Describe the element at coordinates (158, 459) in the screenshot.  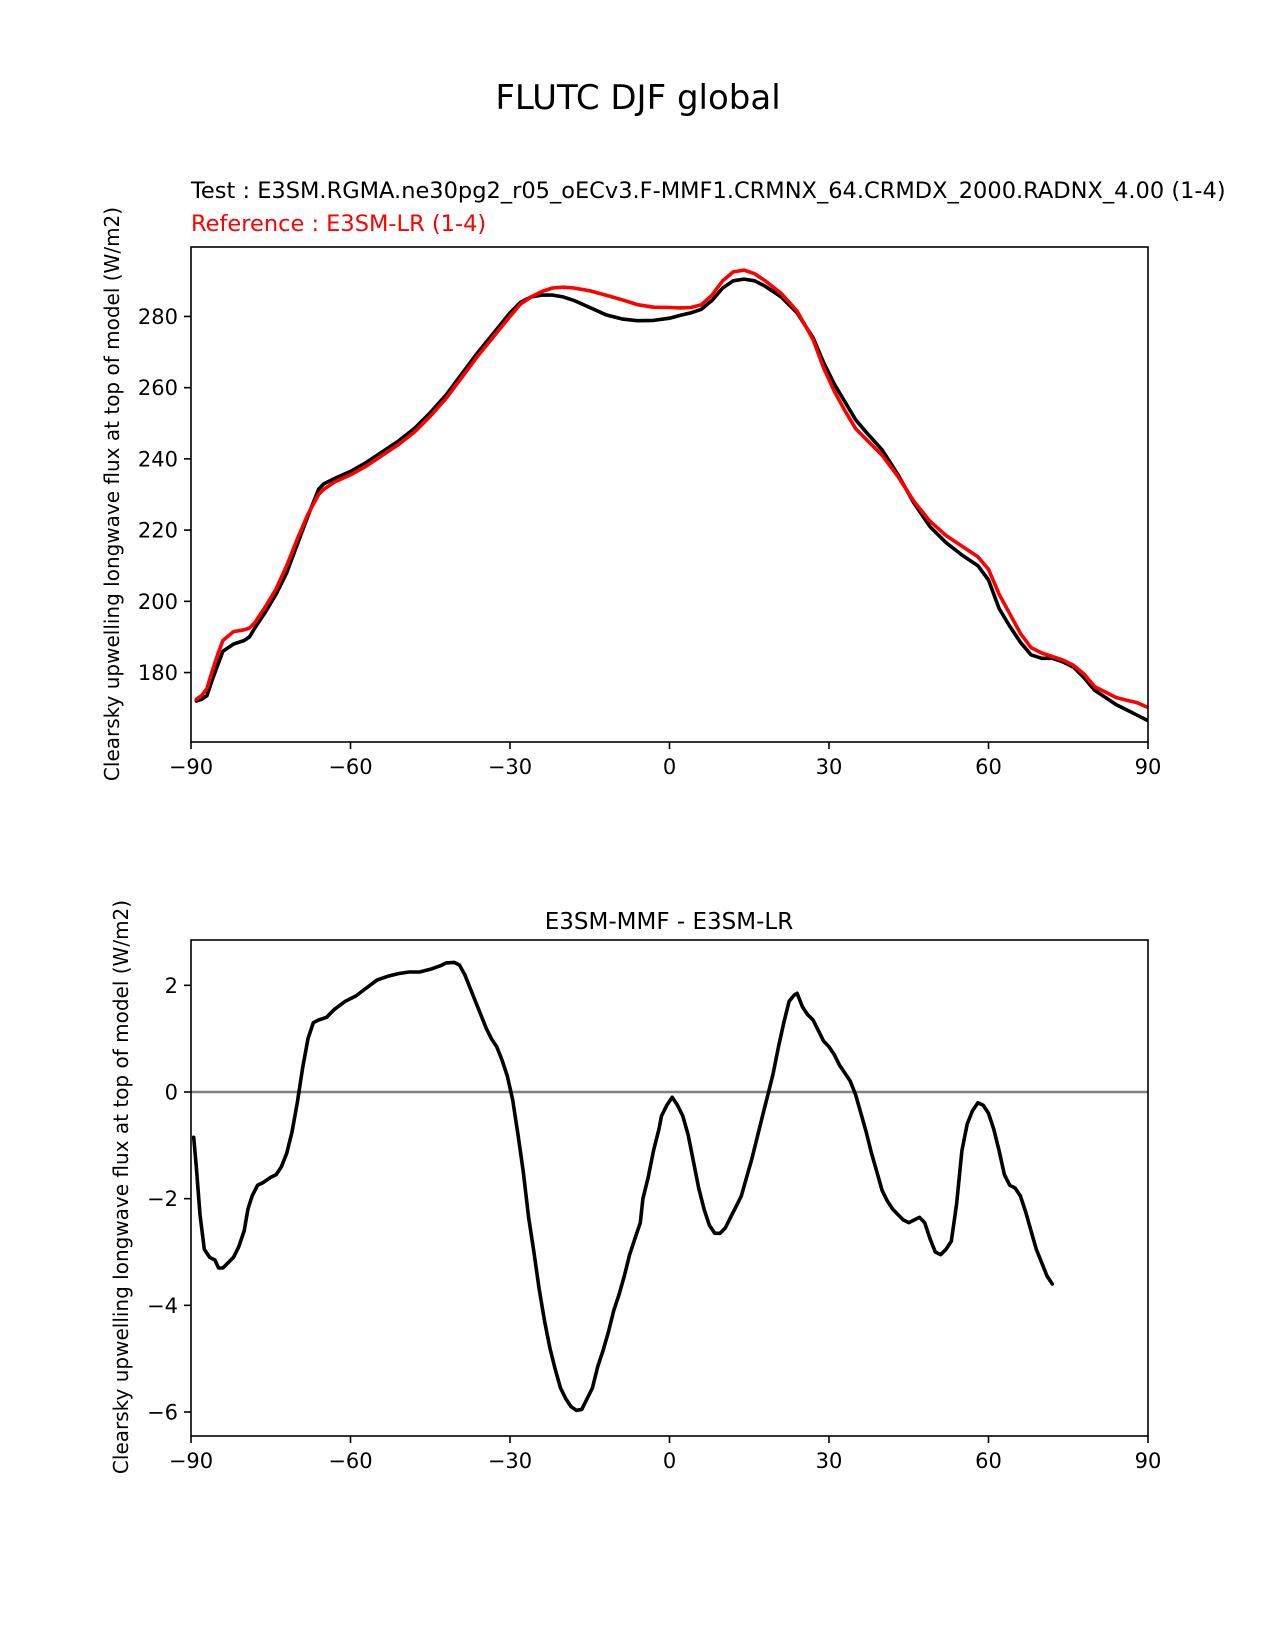
I see `y-tick-label: 240` at that location.